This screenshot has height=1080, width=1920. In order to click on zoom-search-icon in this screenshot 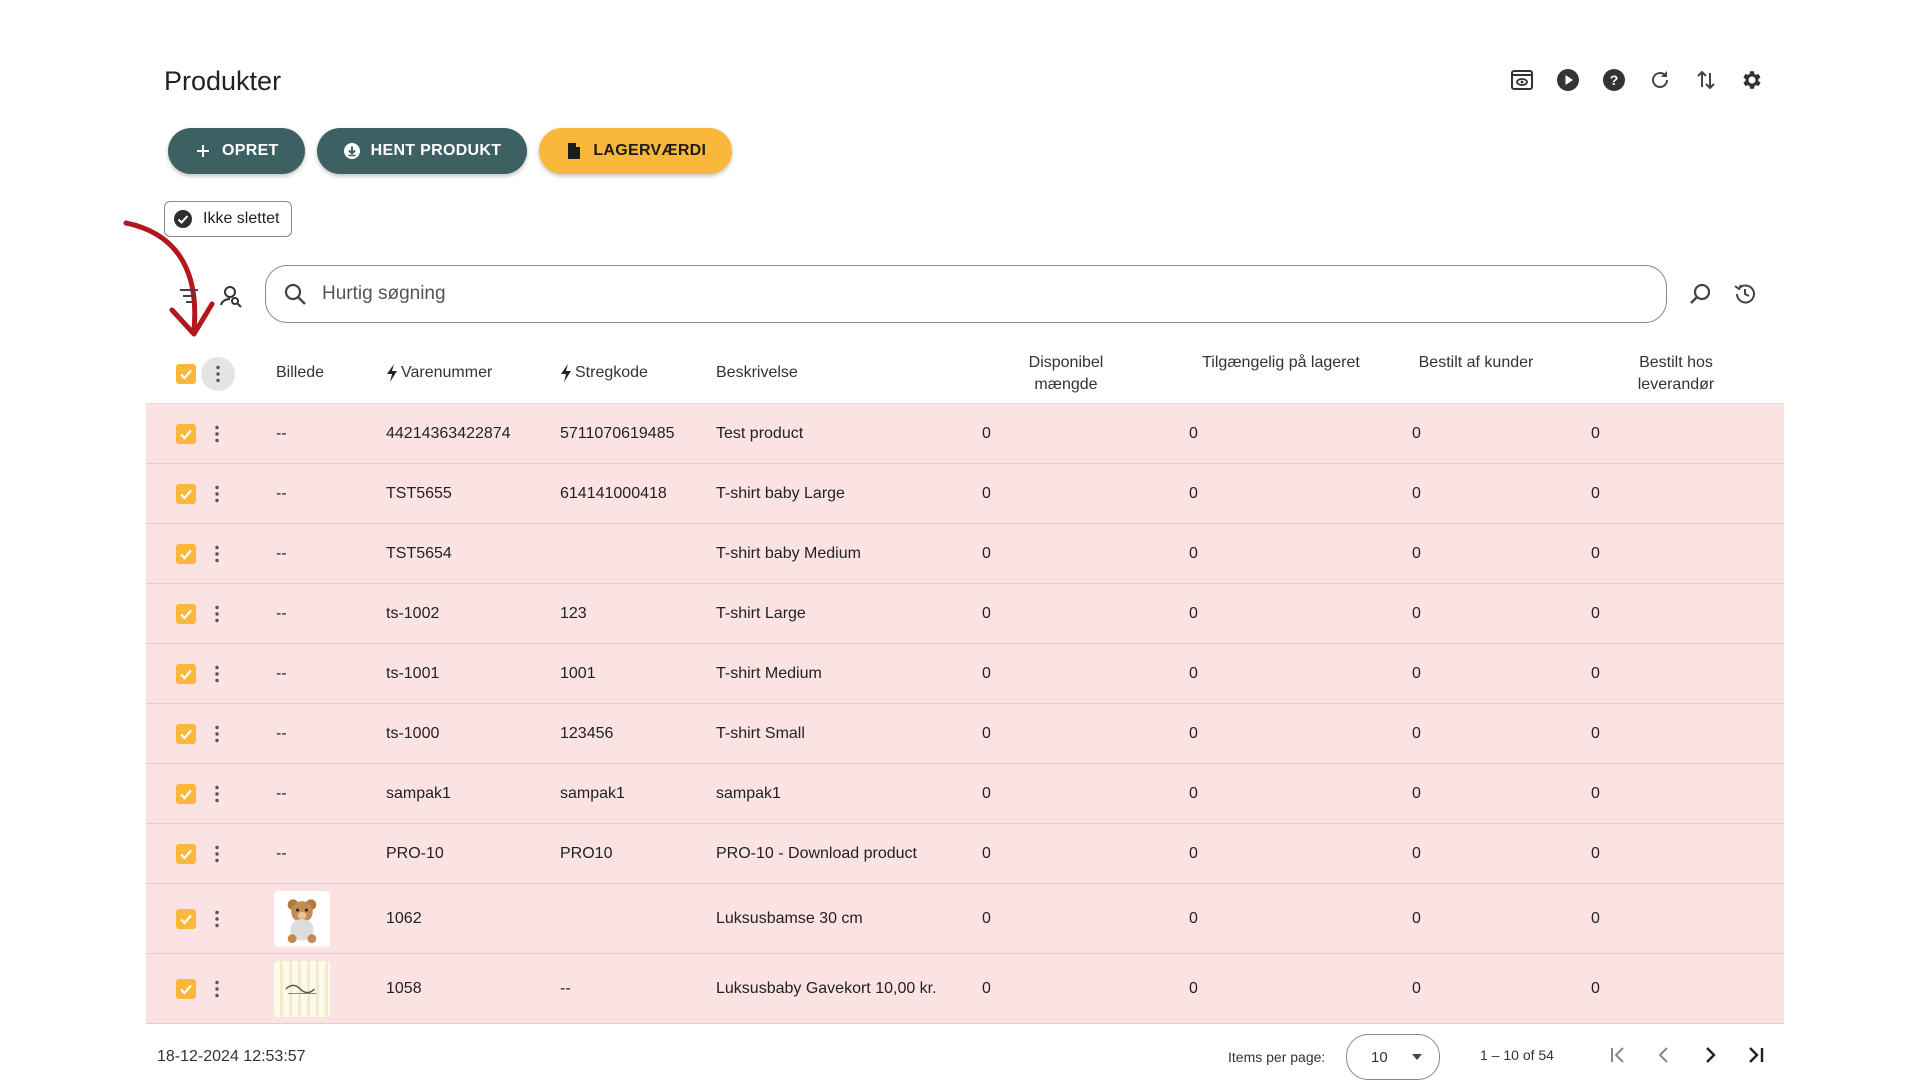, I will do `click(1701, 294)`.